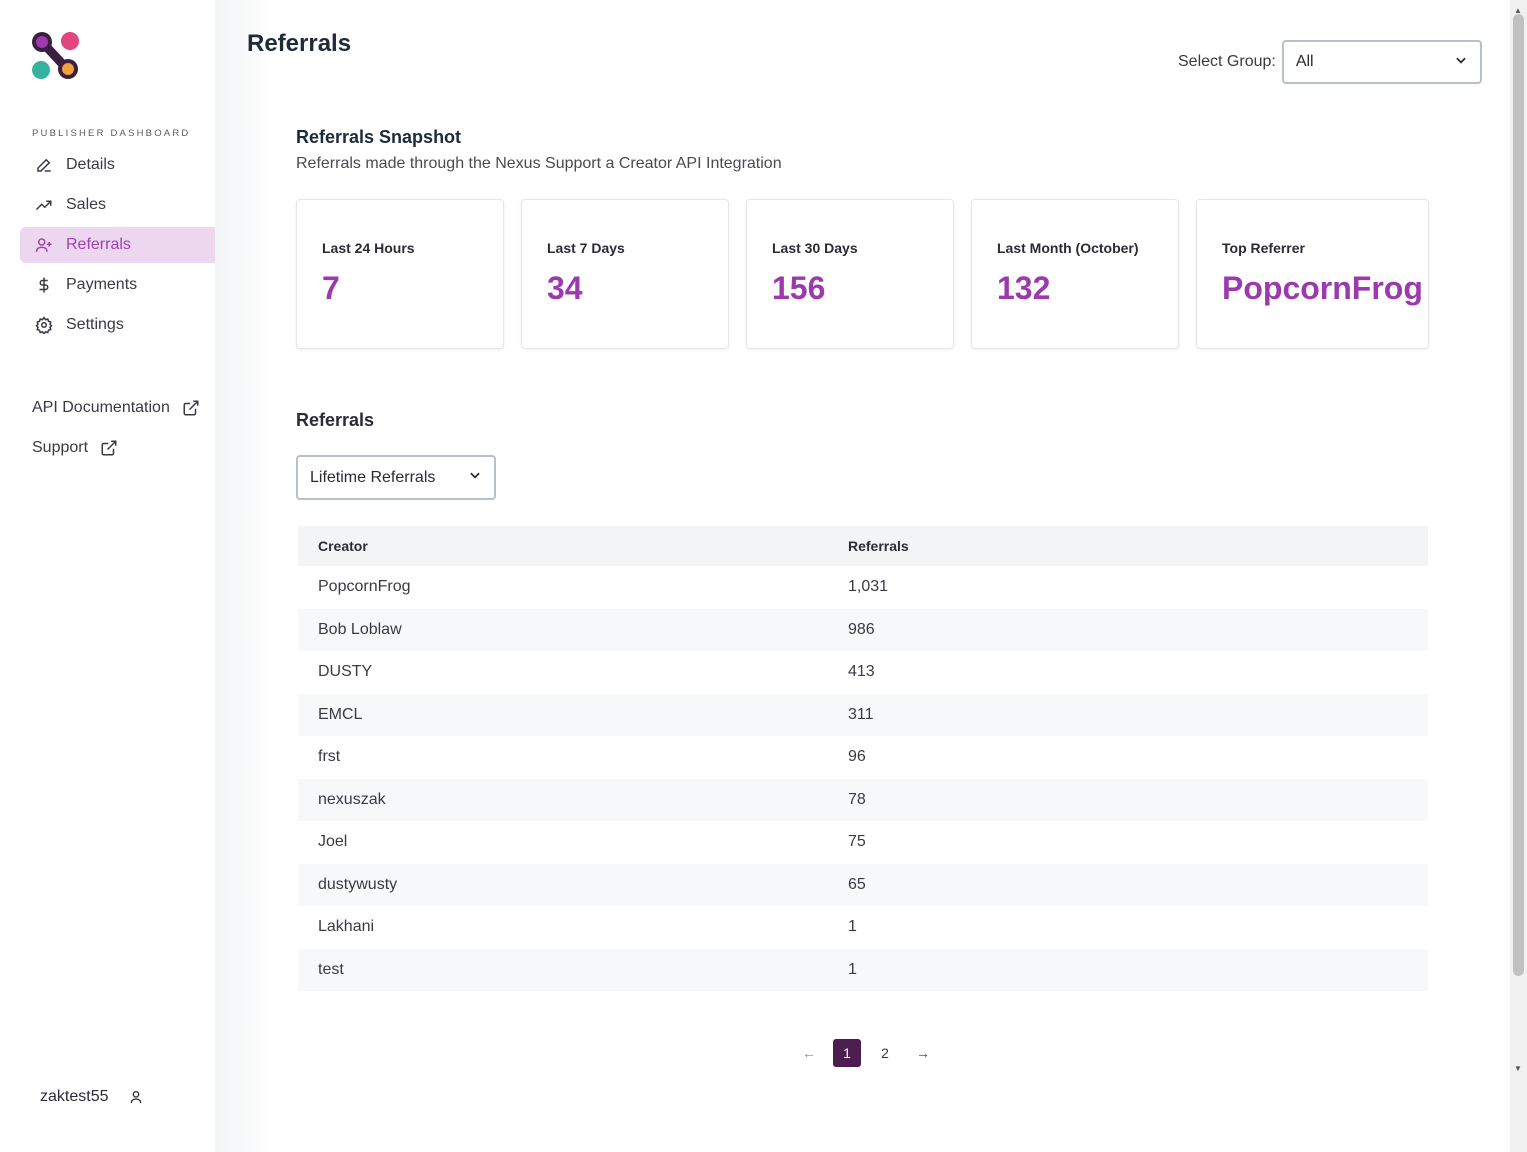  I want to click on column-header-referrals: Referrals, so click(878, 546).